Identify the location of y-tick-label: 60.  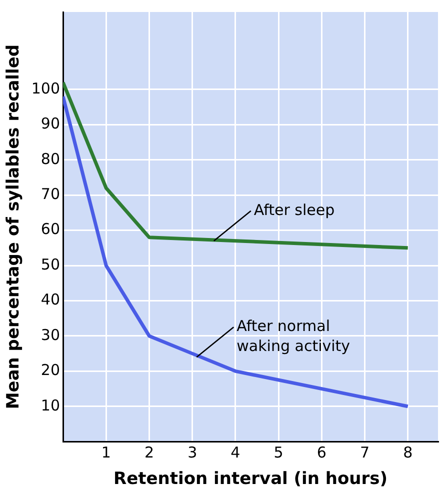
(50, 229).